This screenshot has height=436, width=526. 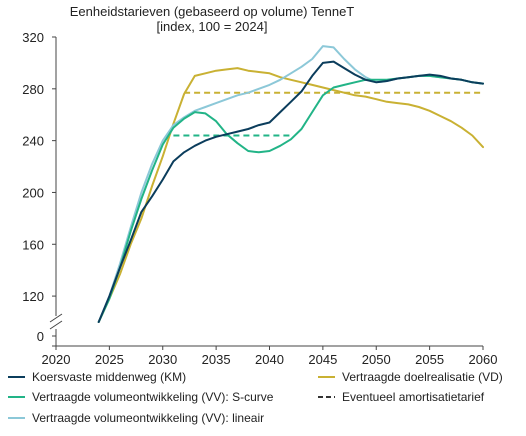 What do you see at coordinates (322, 359) in the screenshot?
I see `x-tick-label: 2045` at bounding box center [322, 359].